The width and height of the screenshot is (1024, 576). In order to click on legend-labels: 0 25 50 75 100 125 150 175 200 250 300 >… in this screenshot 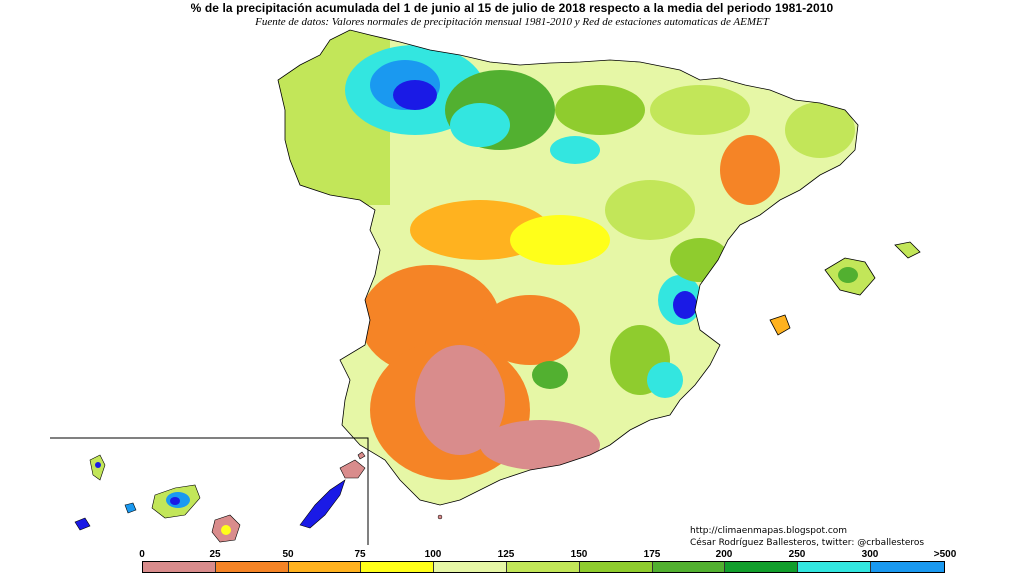, I will do `click(512, 555)`.